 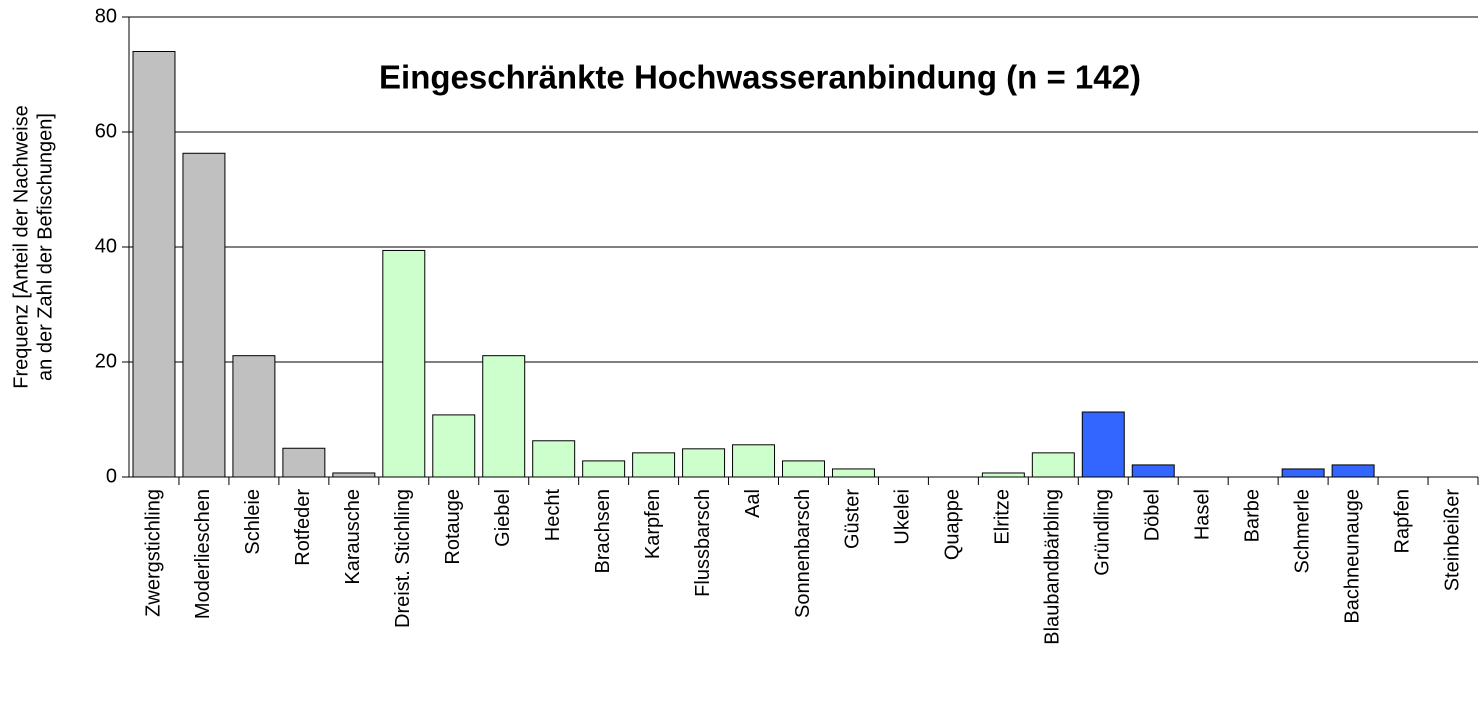 What do you see at coordinates (303, 527) in the screenshot?
I see `x-tick-label: Rotfeder` at bounding box center [303, 527].